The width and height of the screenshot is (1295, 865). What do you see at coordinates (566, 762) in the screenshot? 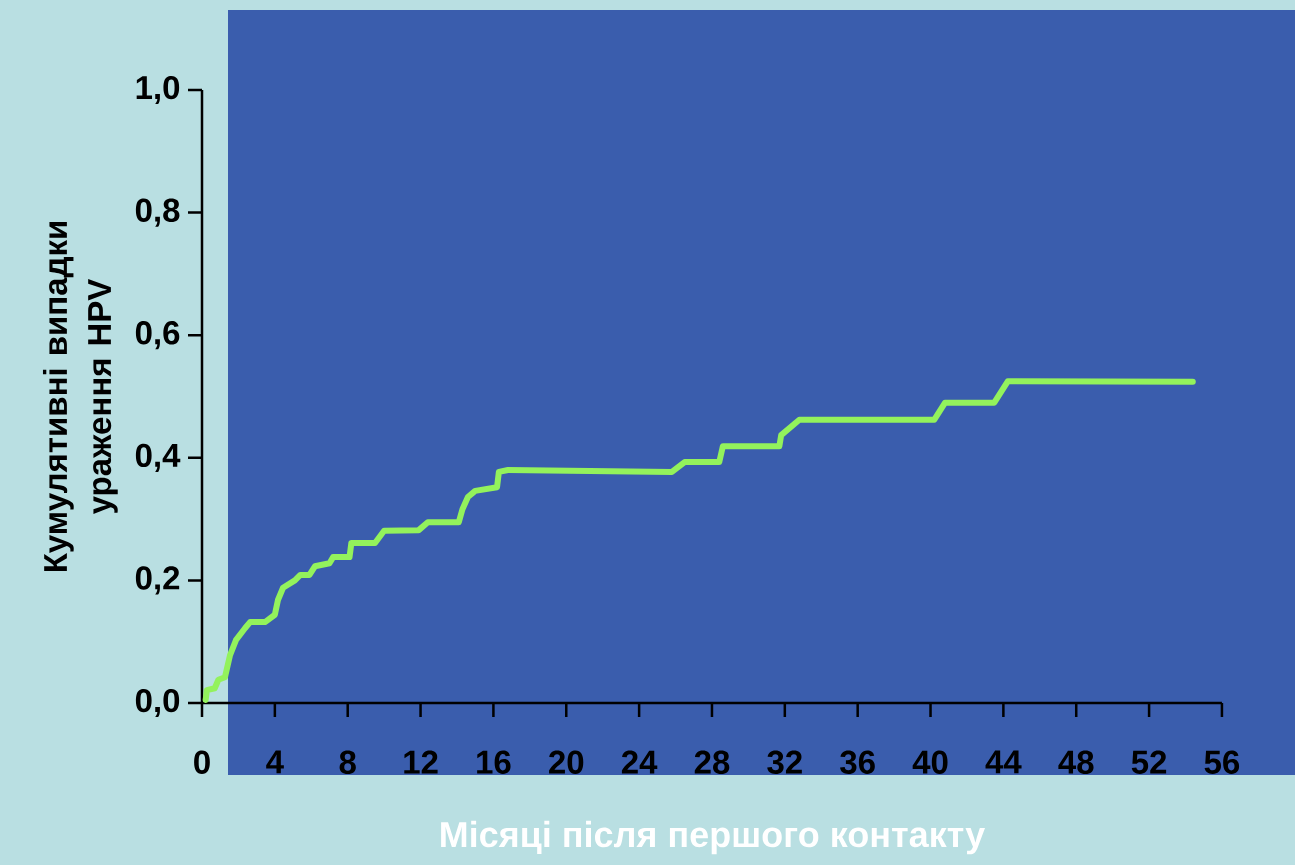
I see `x-tick-label: 20` at bounding box center [566, 762].